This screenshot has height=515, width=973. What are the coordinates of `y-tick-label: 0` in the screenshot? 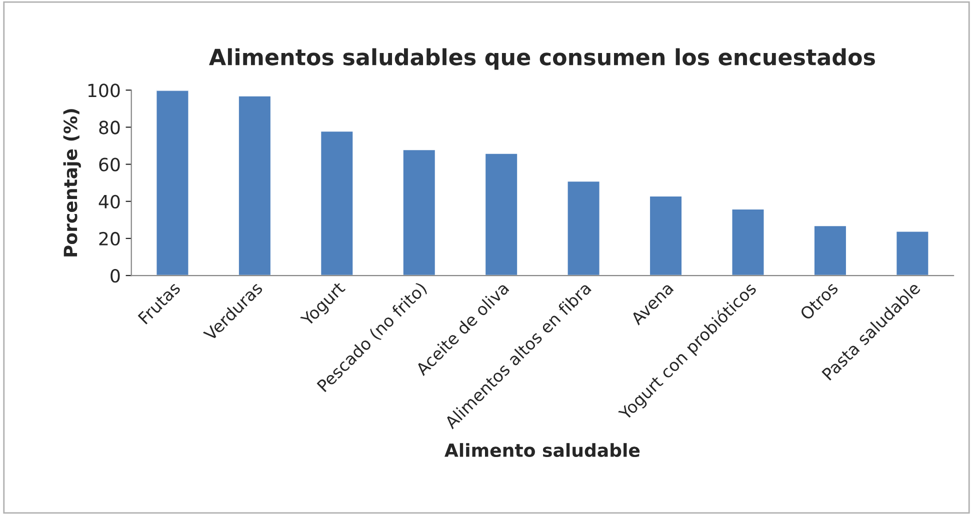 It's located at (115, 275).